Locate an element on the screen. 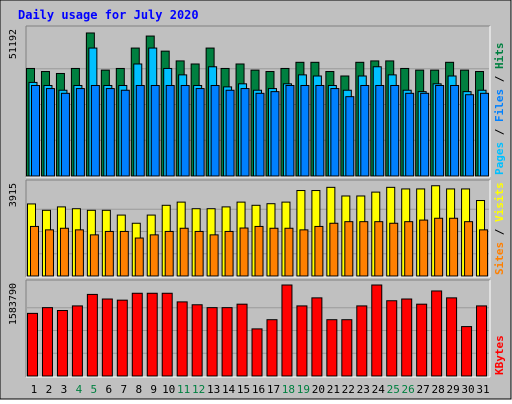 This screenshot has width=512, height=404. day-label: 31 is located at coordinates (482, 389).